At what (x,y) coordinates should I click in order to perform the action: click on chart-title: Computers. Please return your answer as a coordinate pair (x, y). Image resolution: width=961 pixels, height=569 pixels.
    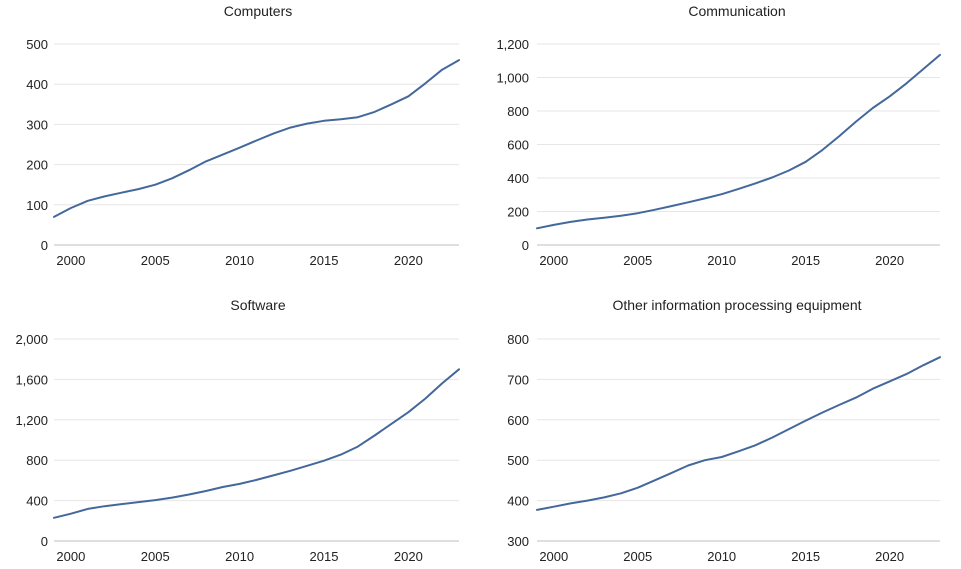
    Looking at the image, I should click on (258, 11).